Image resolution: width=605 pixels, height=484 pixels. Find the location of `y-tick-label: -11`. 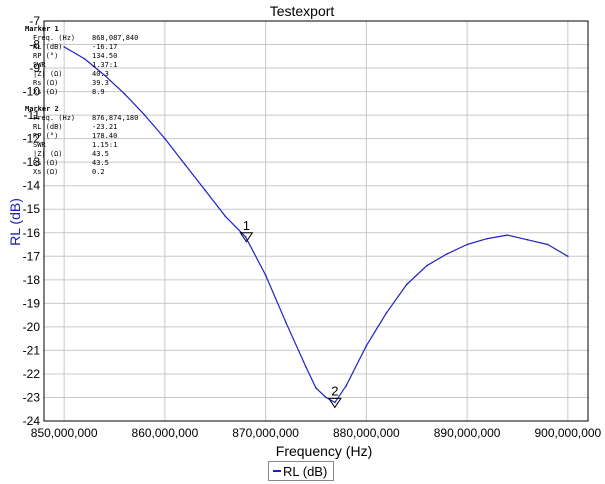

y-tick-label: -11 is located at coordinates (32, 115).